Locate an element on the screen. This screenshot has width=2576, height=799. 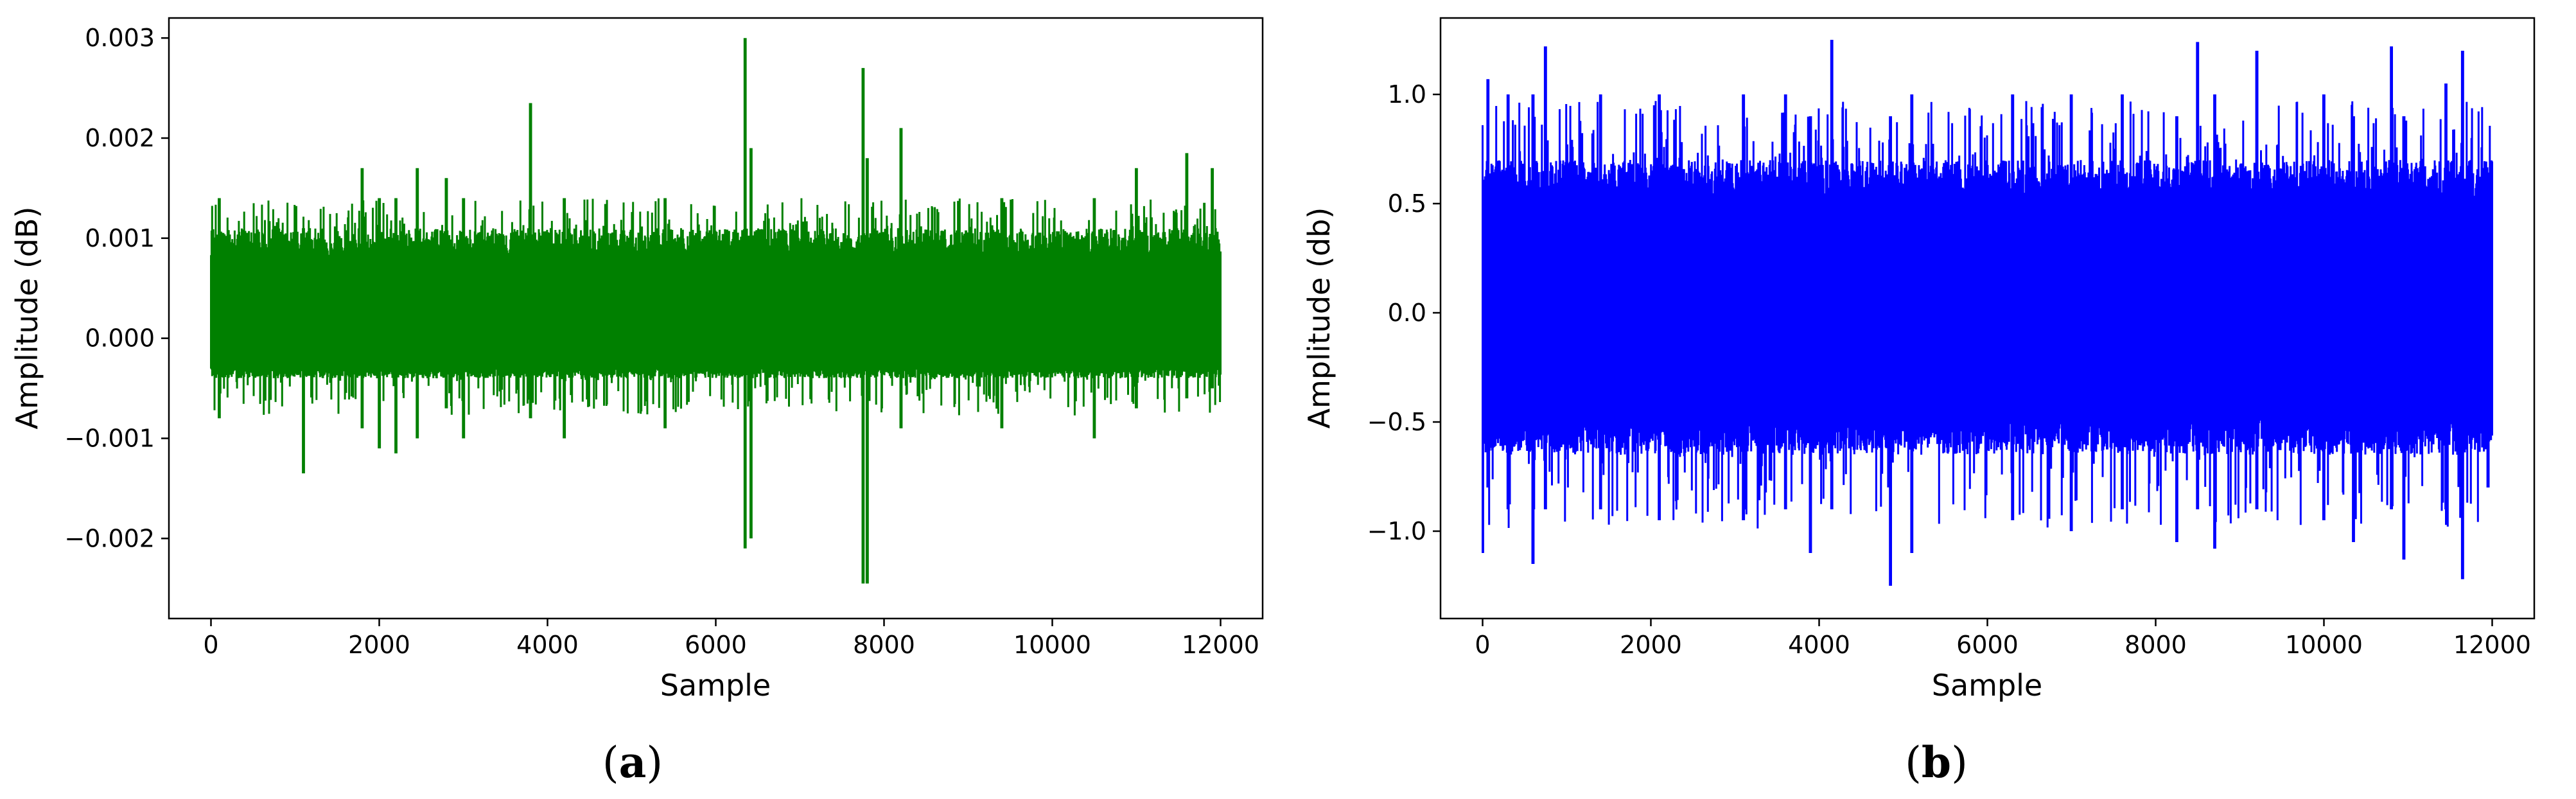
panel-b-x-axis: 0 2000 4000 6000 8000 10000 12000 is located at coordinates (2003, 639).